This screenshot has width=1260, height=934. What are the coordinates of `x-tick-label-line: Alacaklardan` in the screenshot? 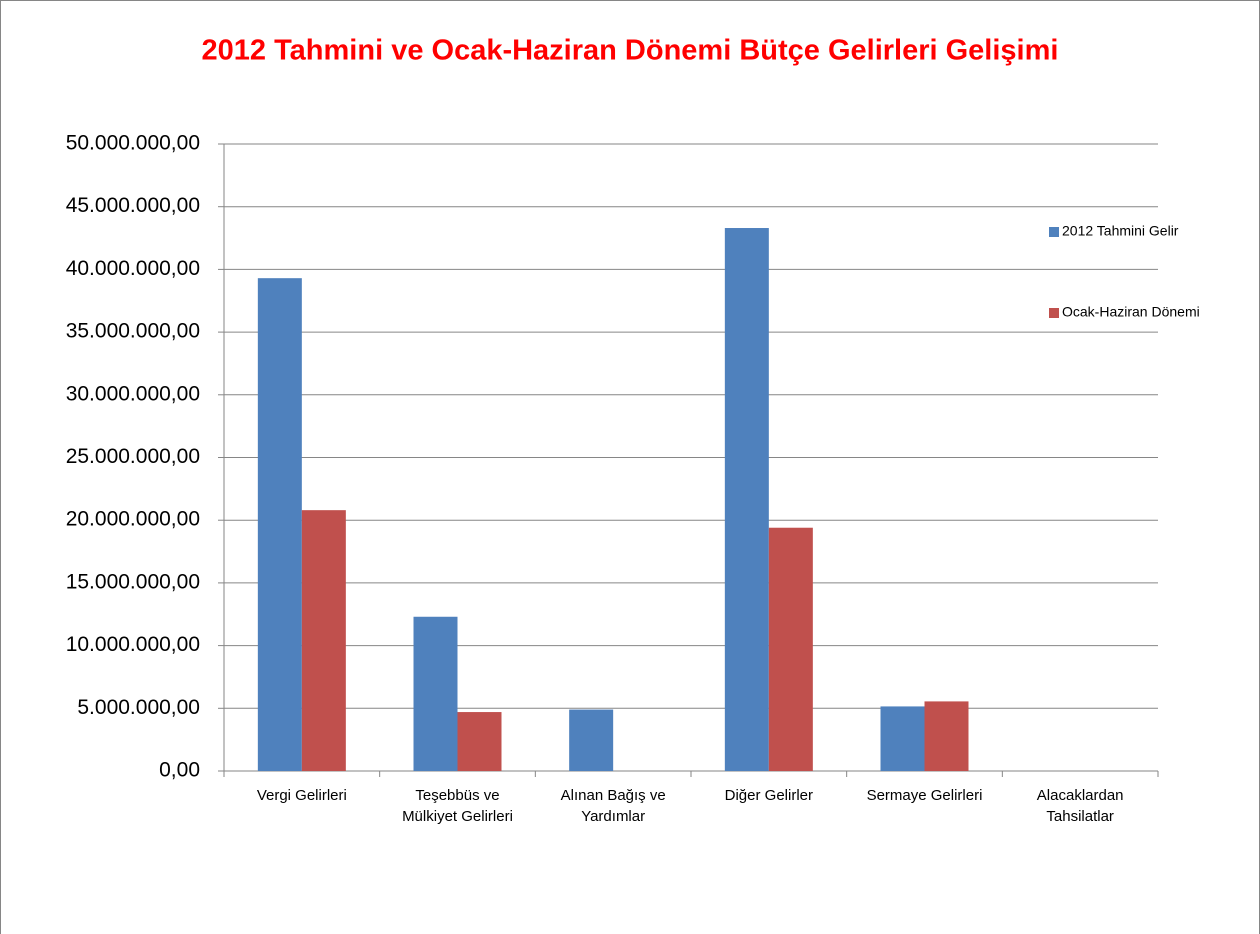 It's located at (1080, 795).